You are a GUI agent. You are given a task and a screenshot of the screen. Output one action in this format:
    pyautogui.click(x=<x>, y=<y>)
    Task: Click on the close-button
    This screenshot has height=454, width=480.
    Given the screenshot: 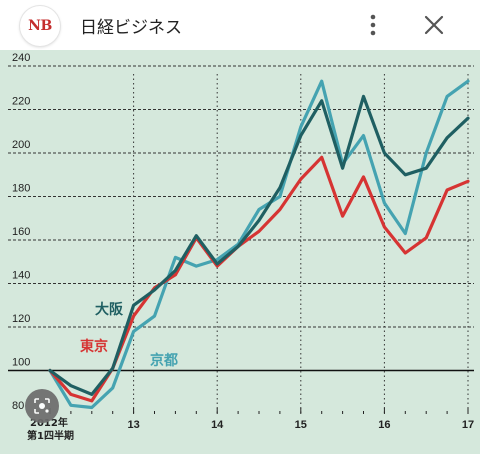 What is the action you would take?
    pyautogui.click(x=434, y=25)
    